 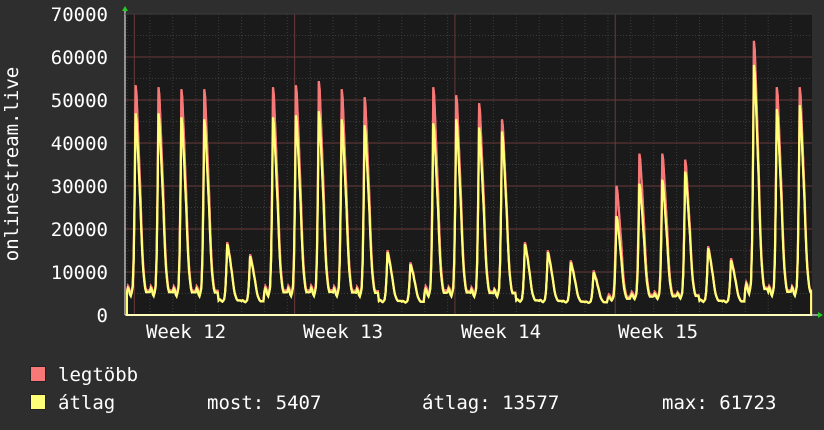 What do you see at coordinates (491, 403) in the screenshot?
I see `stat-avg: átlag: 13577` at bounding box center [491, 403].